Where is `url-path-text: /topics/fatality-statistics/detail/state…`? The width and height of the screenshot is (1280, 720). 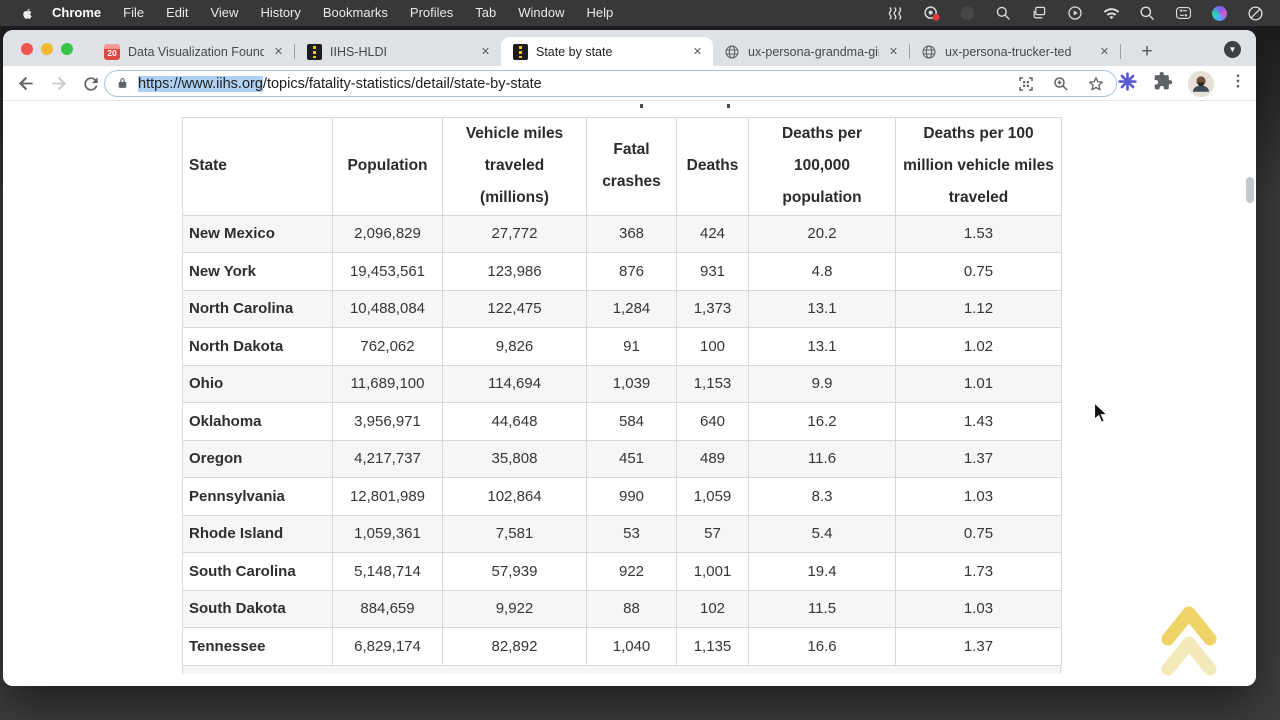 url-path-text: /topics/fatality-statistics/detail/state… is located at coordinates (402, 83).